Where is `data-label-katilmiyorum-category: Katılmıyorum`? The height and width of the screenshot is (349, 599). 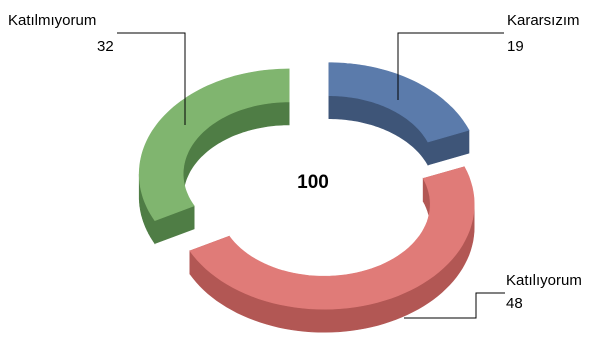 data-label-katilmiyorum-category: Katılmıyorum is located at coordinates (52, 20).